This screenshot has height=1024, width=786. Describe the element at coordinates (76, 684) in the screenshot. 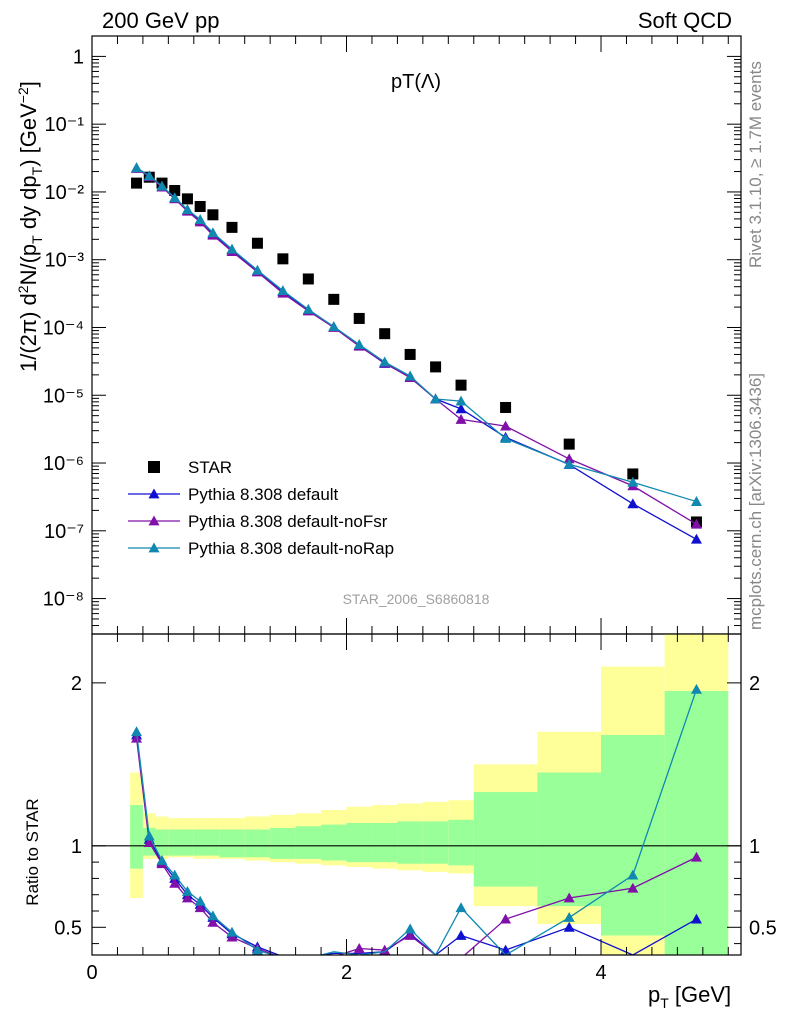

I see `ratio-y-tick-label: 2` at that location.